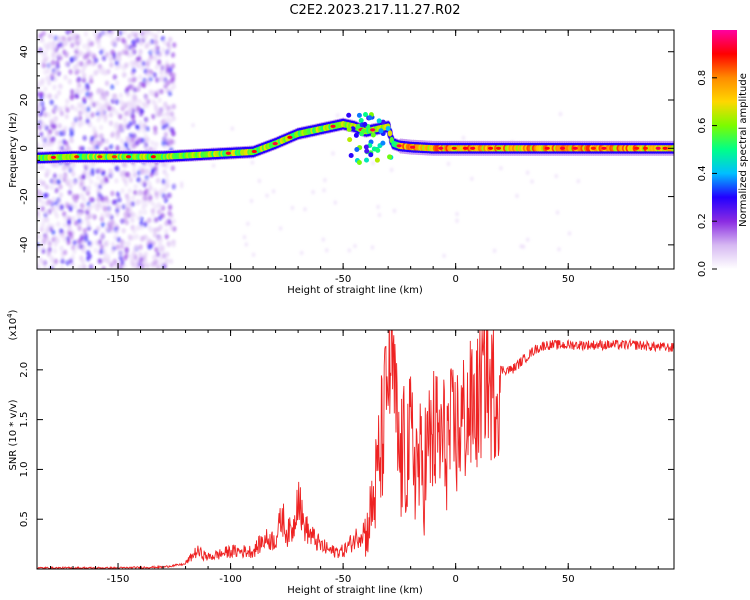 The width and height of the screenshot is (750, 600). Describe the element at coordinates (230, 279) in the screenshot. I see `spectrogram-x-tick-label: -100` at that location.